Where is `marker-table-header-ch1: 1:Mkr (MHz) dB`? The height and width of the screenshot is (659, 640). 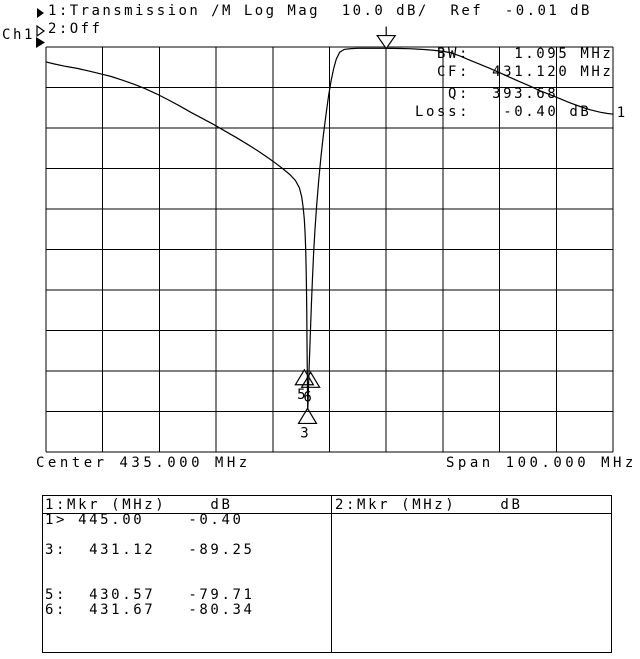
marker-table-header-ch1: 1:Mkr (MHz) dB is located at coordinates (139, 505).